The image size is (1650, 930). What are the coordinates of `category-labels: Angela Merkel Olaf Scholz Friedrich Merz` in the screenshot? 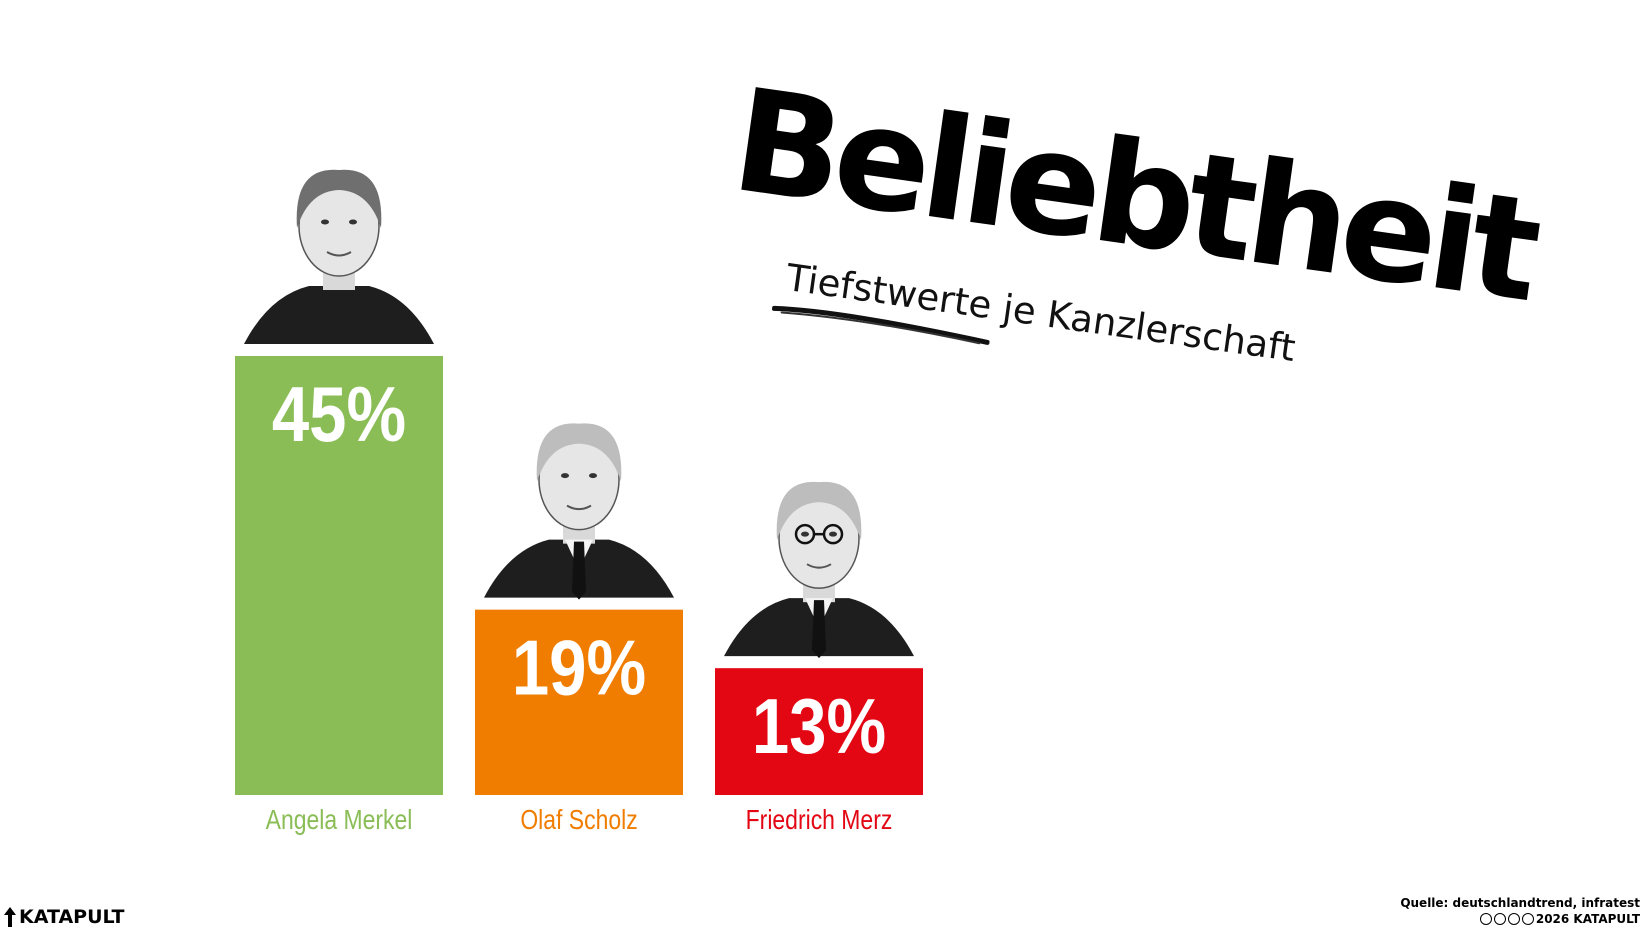 It's located at (579, 820).